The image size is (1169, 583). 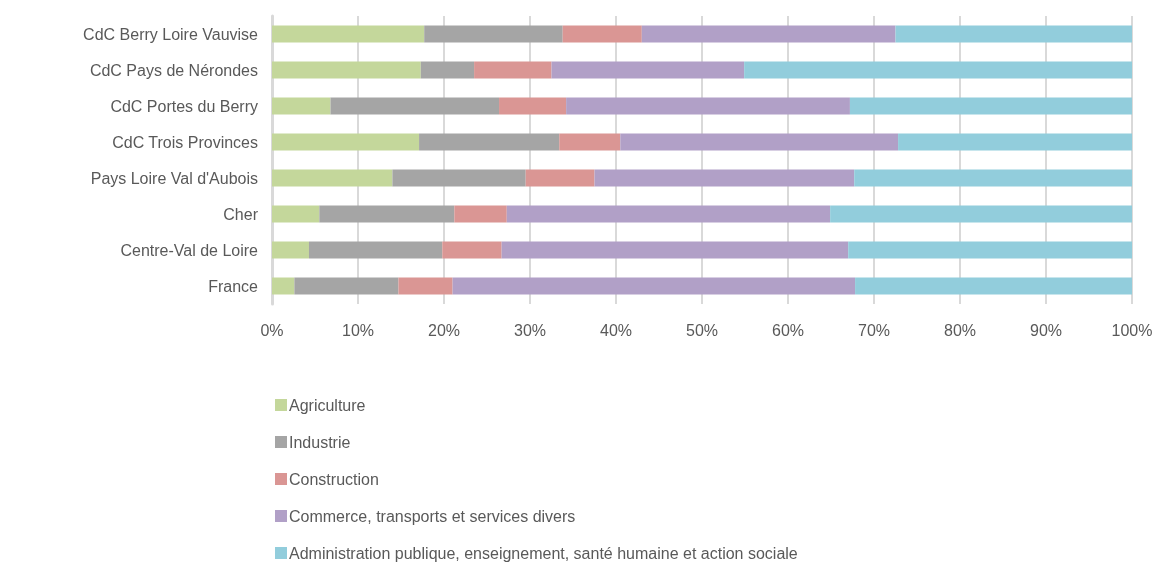 I want to click on x-tick-label: 30%, so click(x=530, y=330).